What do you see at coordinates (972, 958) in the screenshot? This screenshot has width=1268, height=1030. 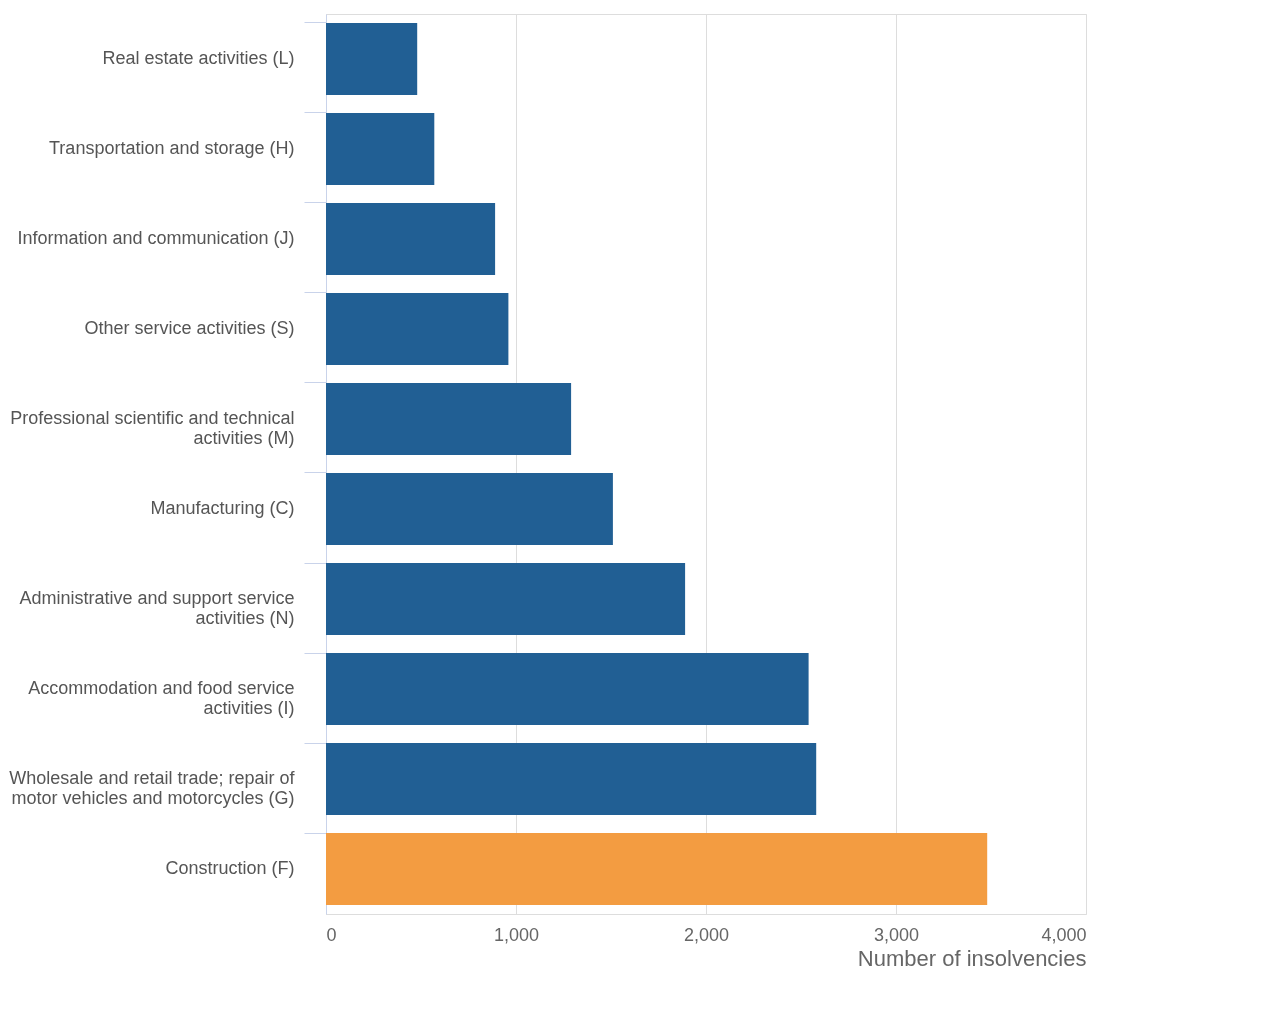 I see `x-axis-title: Number of insolvencies` at bounding box center [972, 958].